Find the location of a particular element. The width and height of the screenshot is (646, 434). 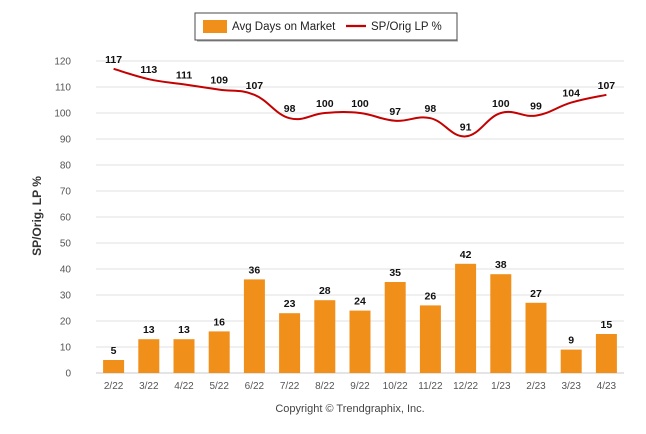

y-tick-label: 40 is located at coordinates (66, 270).